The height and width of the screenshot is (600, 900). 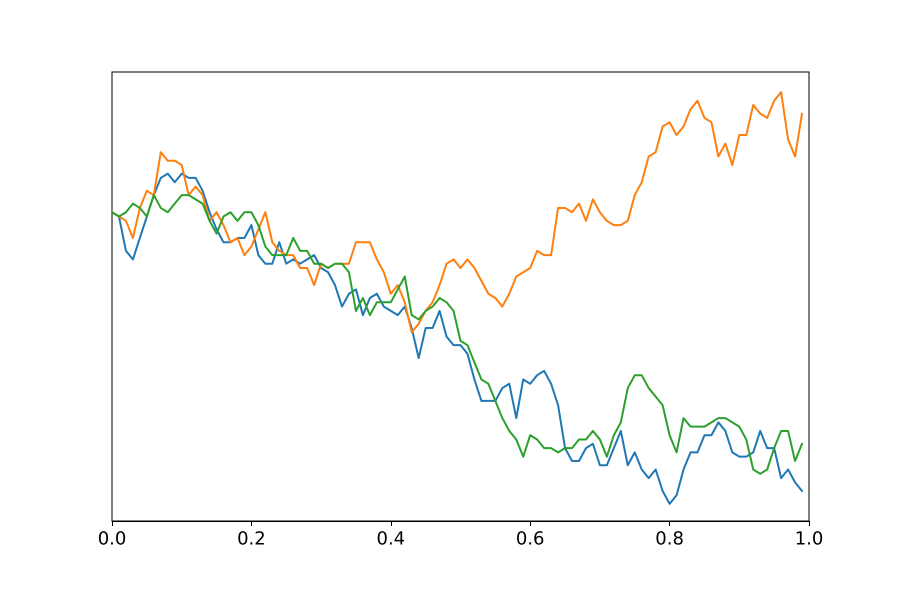 What do you see at coordinates (112, 539) in the screenshot?
I see `x-tick-label: 0.0` at bounding box center [112, 539].